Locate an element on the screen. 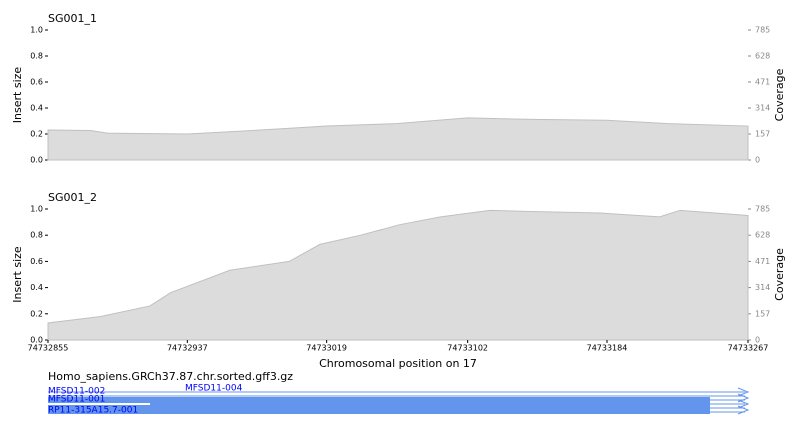 This screenshot has height=430, width=800. exon-block is located at coordinates (379, 405).